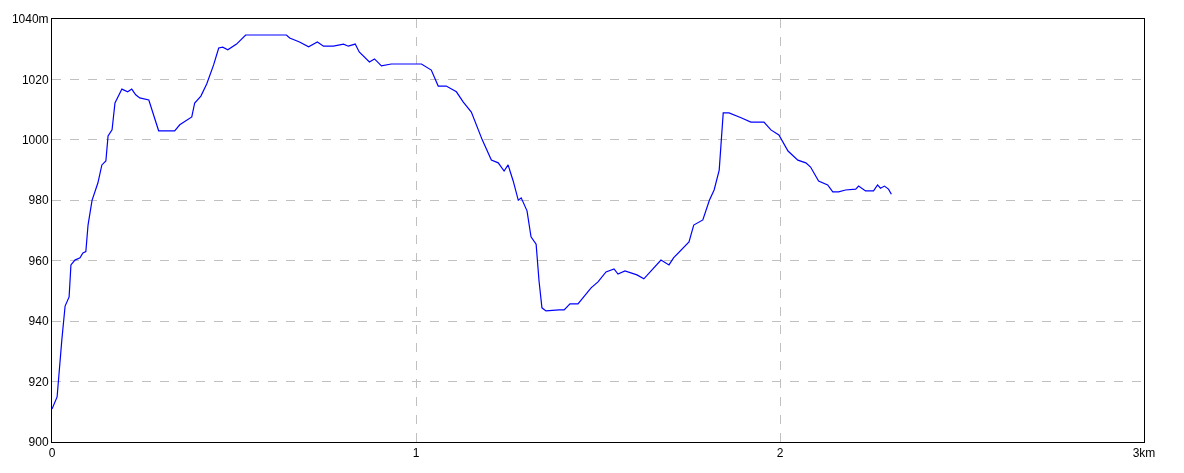  Describe the element at coordinates (38, 442) in the screenshot. I see `y-tick-label: 900` at that location.